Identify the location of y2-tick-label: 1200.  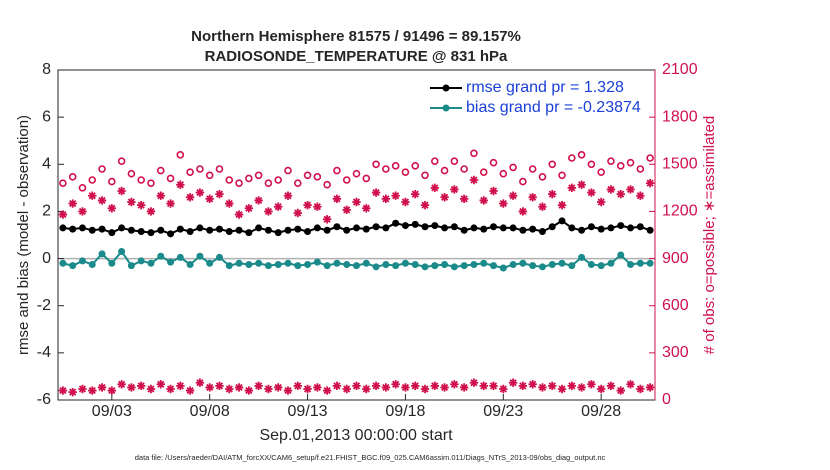
(680, 211).